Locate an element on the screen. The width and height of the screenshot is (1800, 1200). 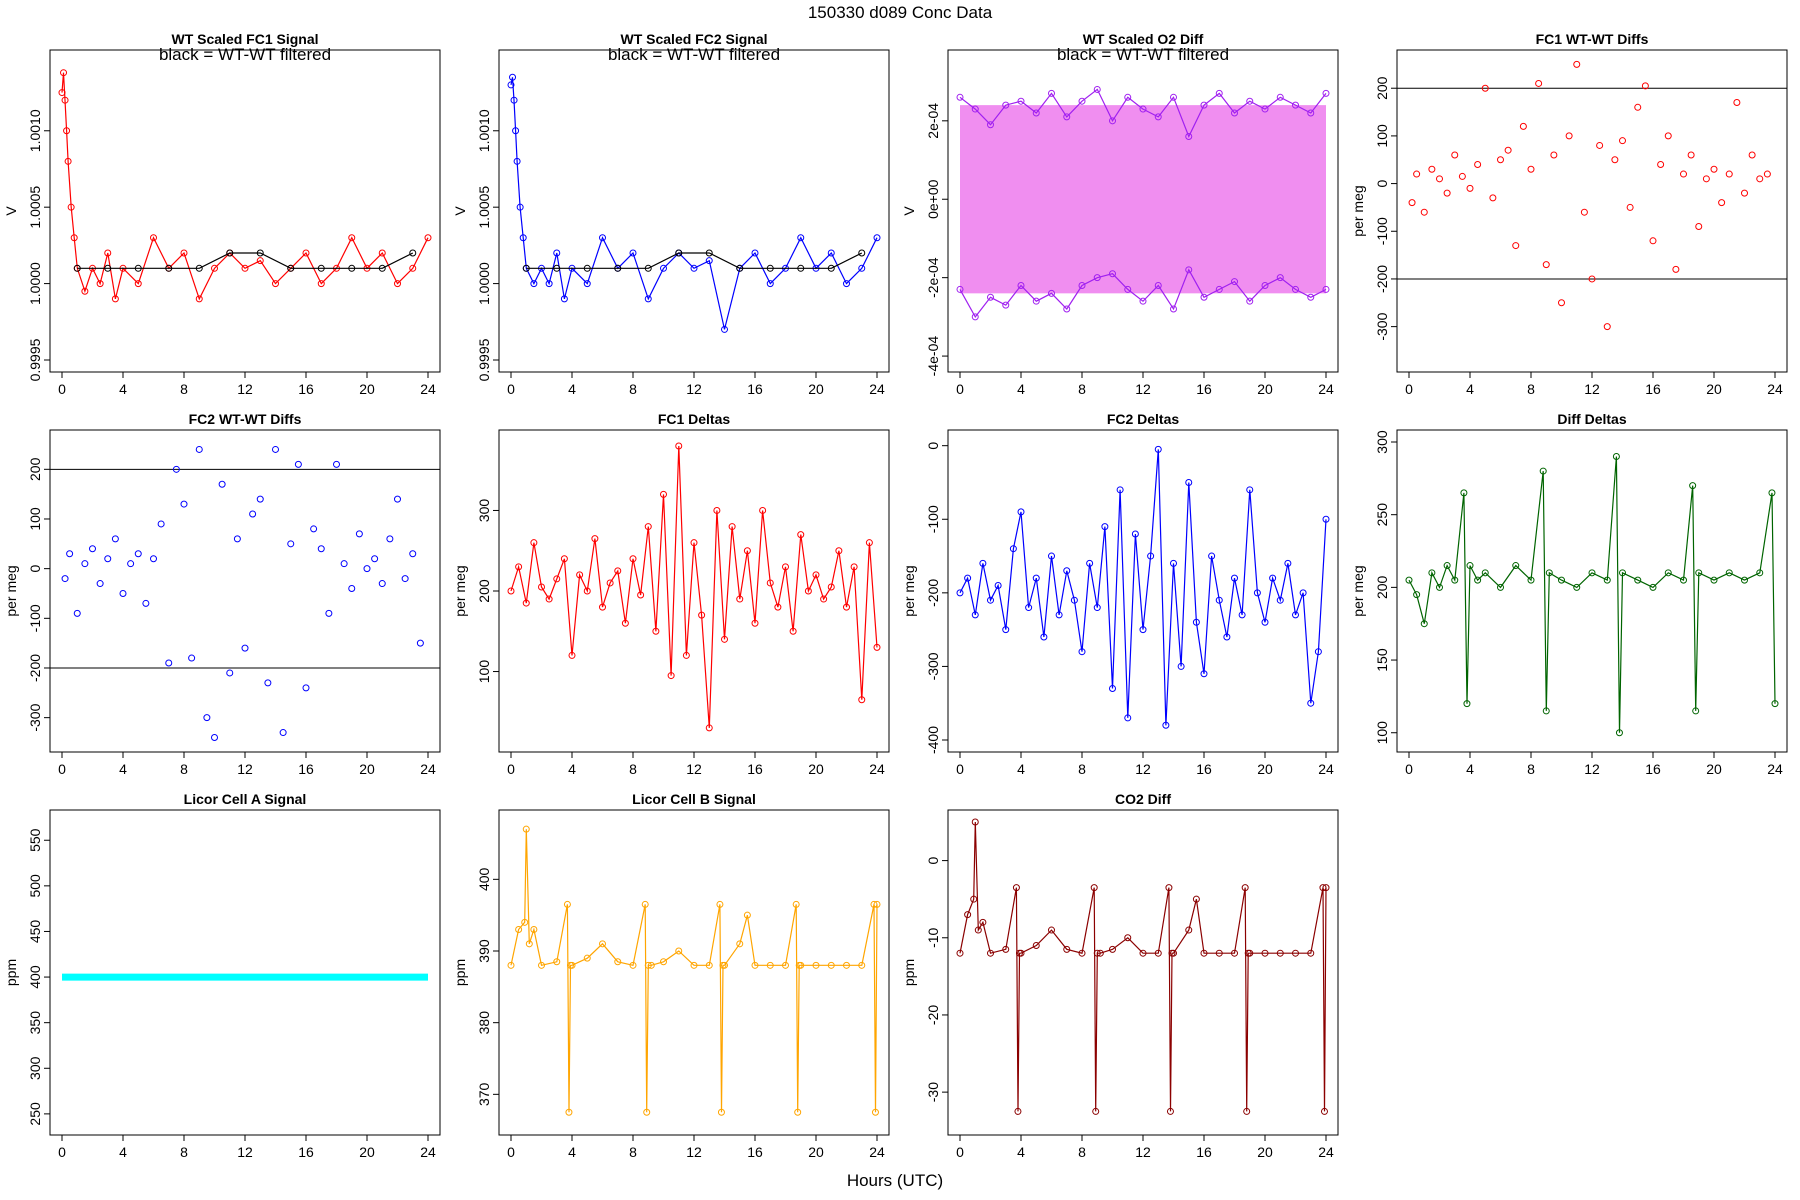
y-tick-label: 300 is located at coordinates (35, 1068).